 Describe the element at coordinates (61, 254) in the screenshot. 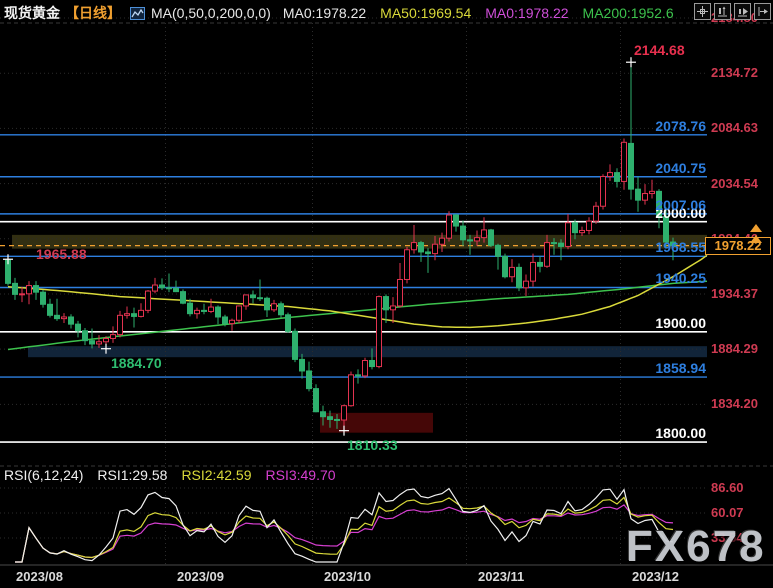

I see `swing-level-label: 1965.88` at that location.